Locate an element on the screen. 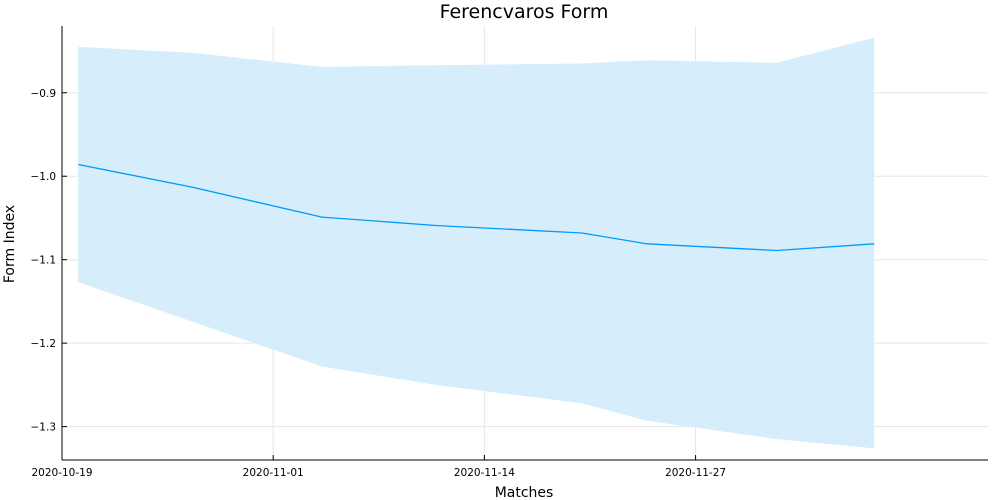  x-axis-label: Matches is located at coordinates (524, 492).